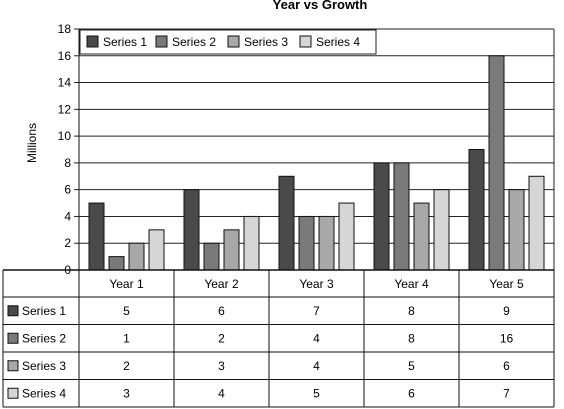 This screenshot has width=564, height=409. I want to click on table-series-label: Series 1, so click(44, 311).